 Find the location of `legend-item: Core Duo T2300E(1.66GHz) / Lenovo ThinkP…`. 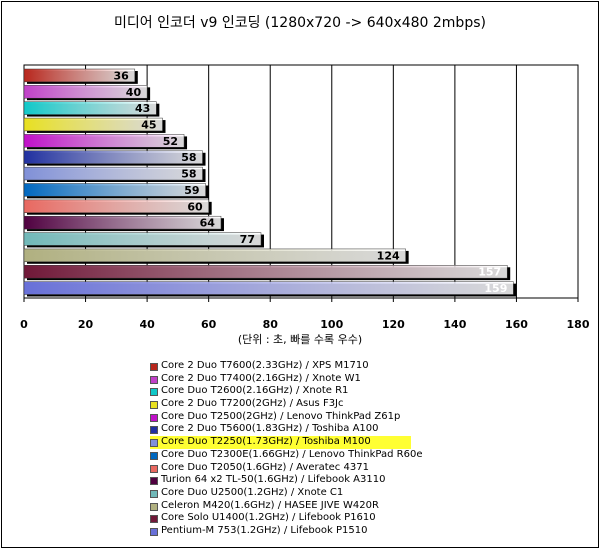

legend-item: Core Duo T2300E(1.66GHz) / Lenovo ThinkP… is located at coordinates (360, 455).